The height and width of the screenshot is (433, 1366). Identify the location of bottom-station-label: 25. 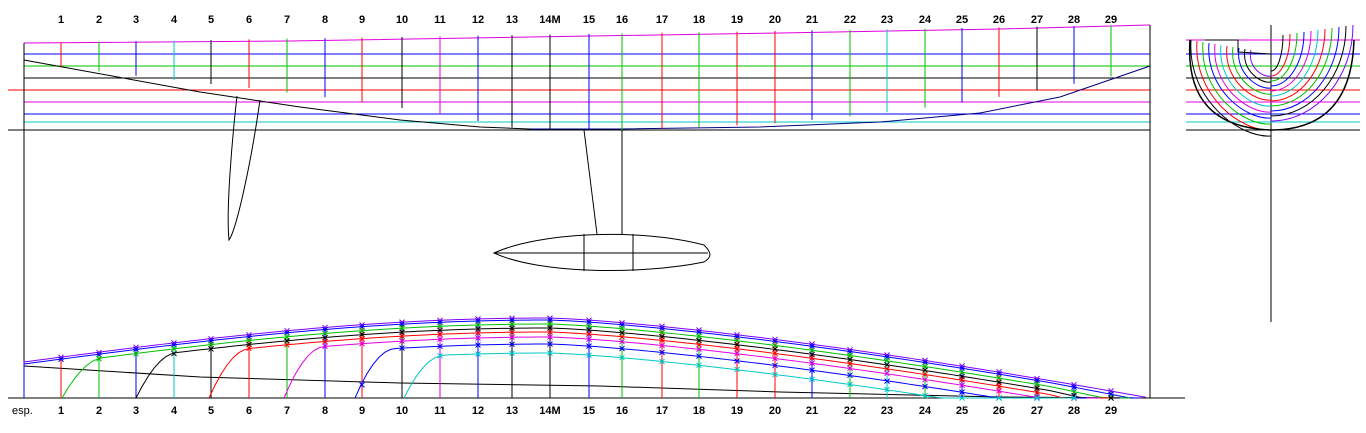
(962, 411).